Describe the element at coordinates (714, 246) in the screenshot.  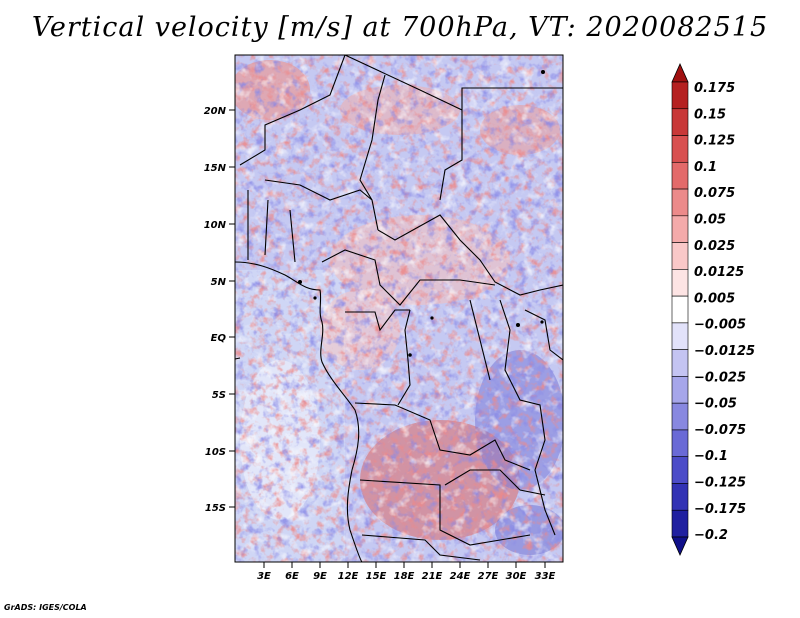
I see `colorbar-label: 0.025` at that location.